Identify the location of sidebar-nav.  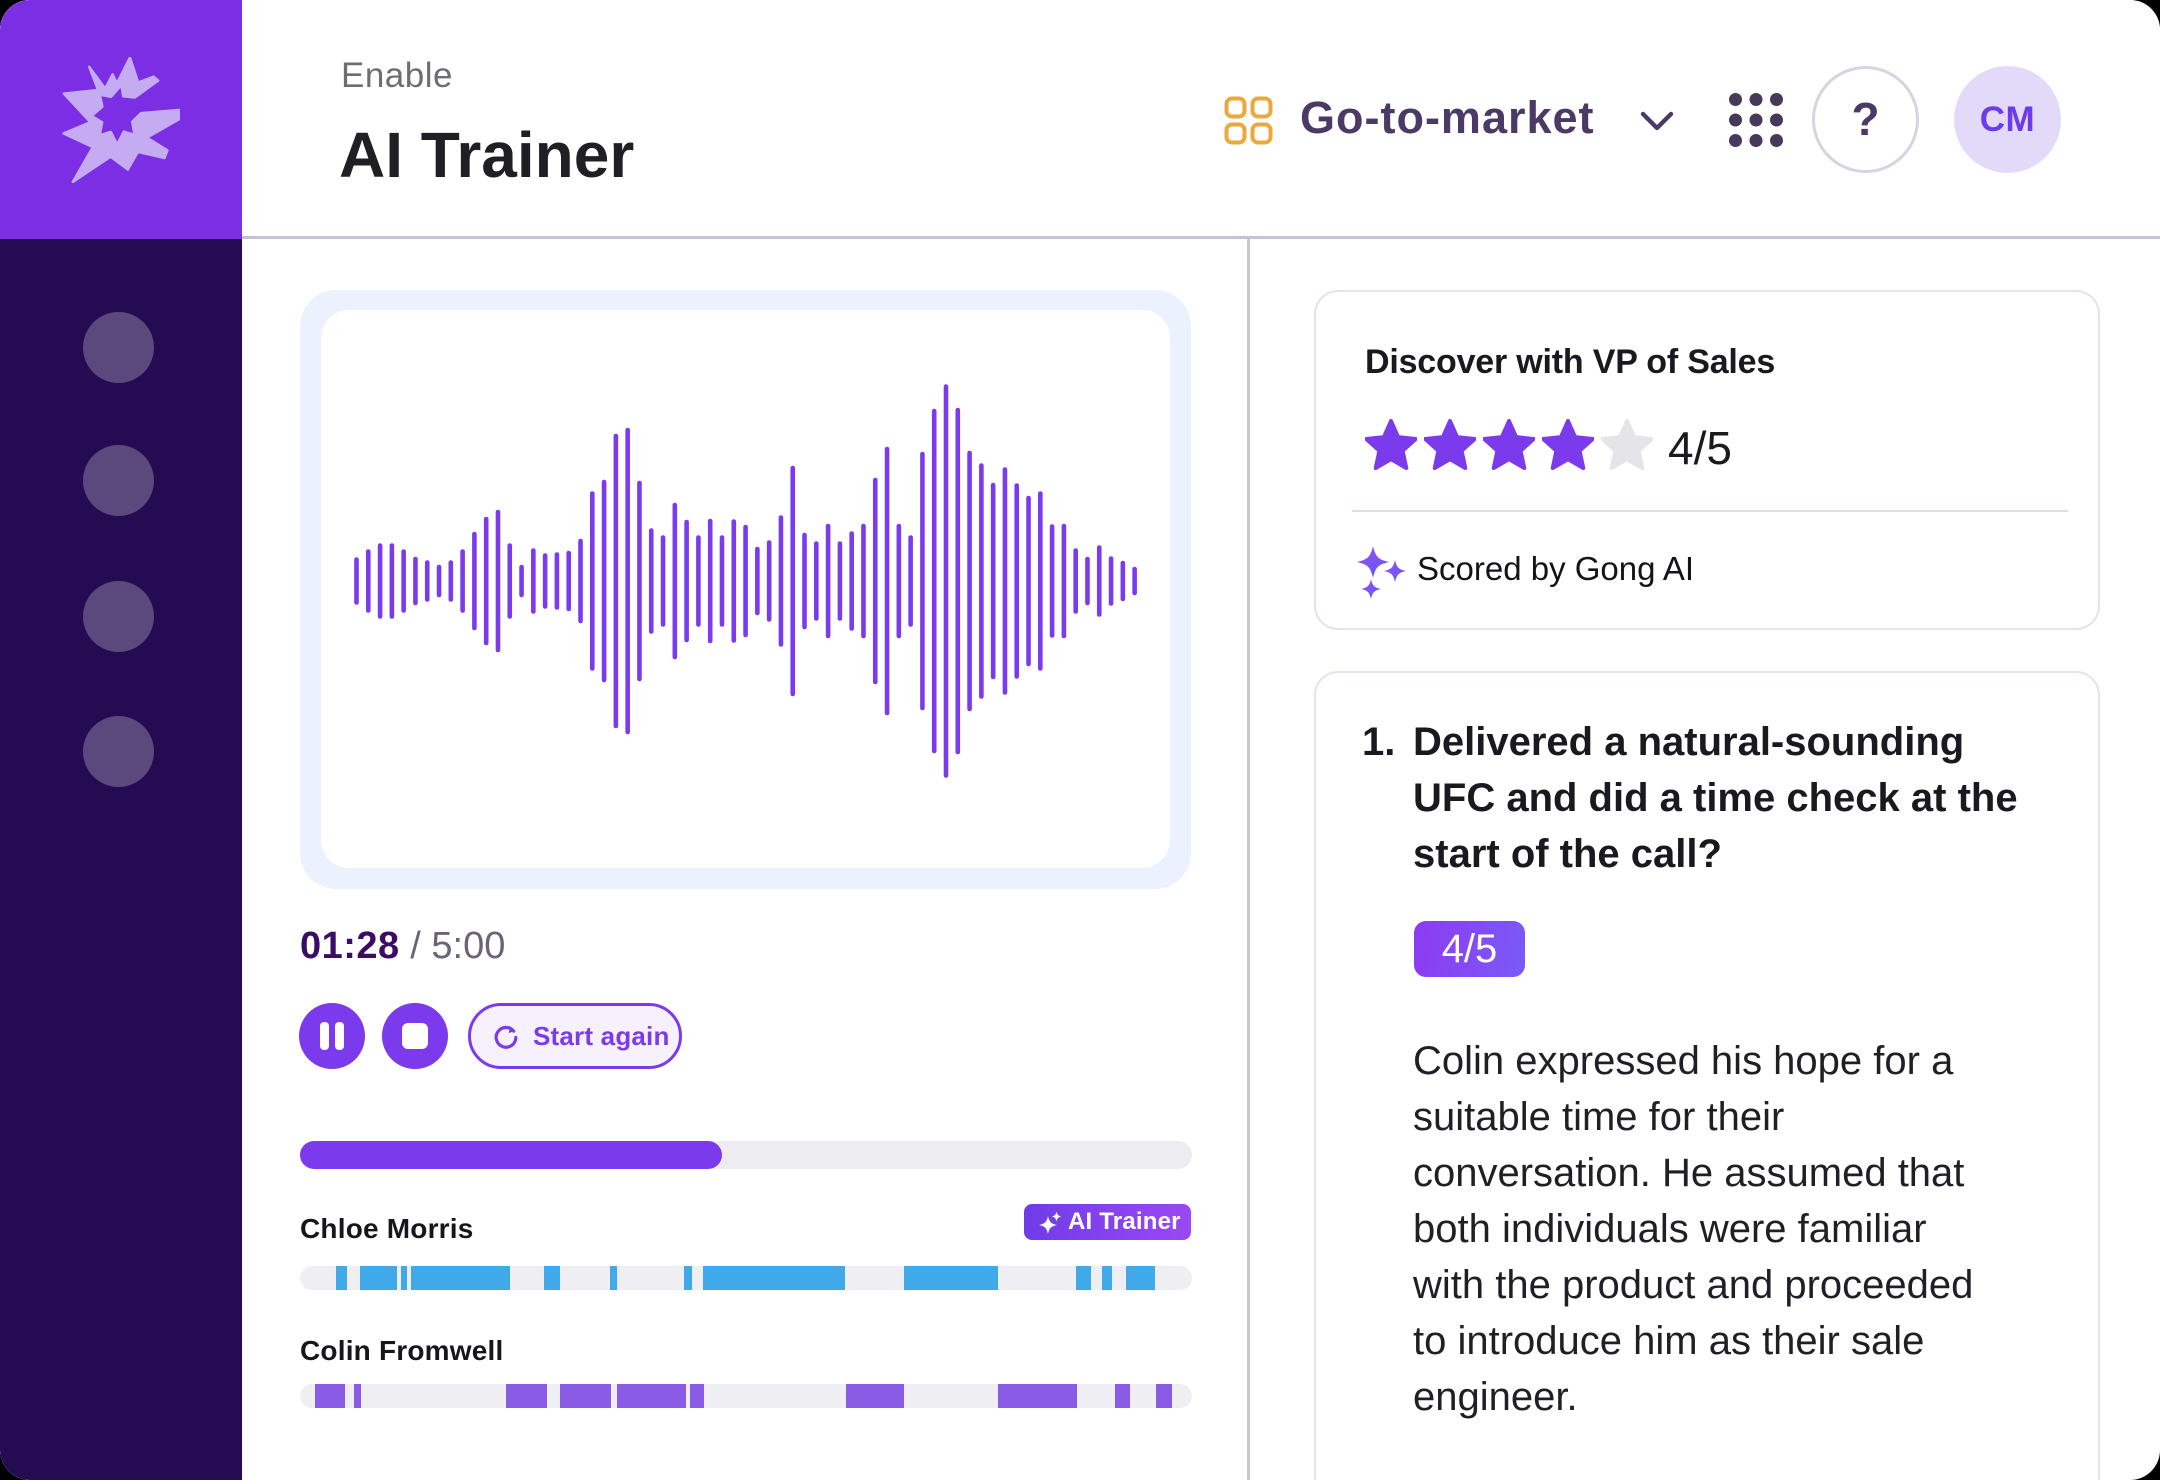
(121, 859).